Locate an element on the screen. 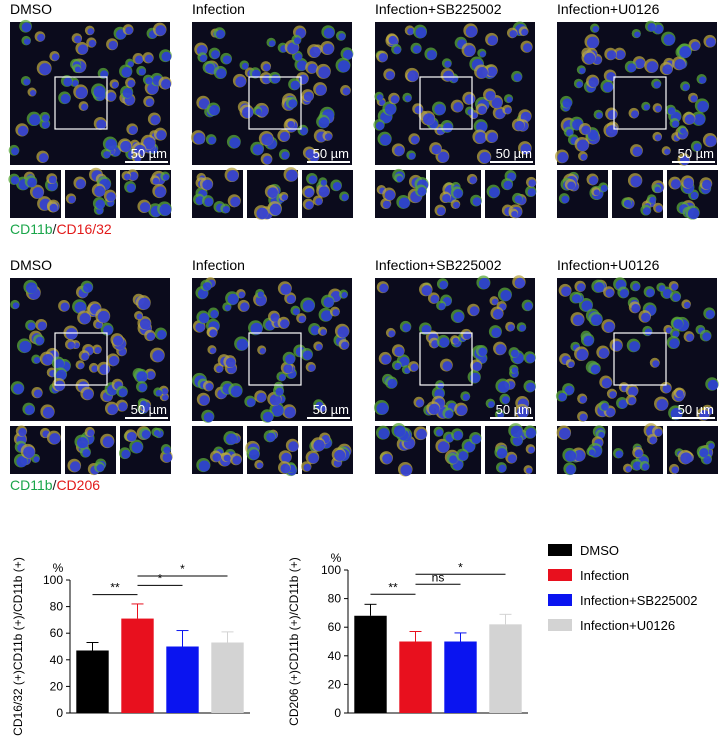  y-unit: % is located at coordinates (58, 568).